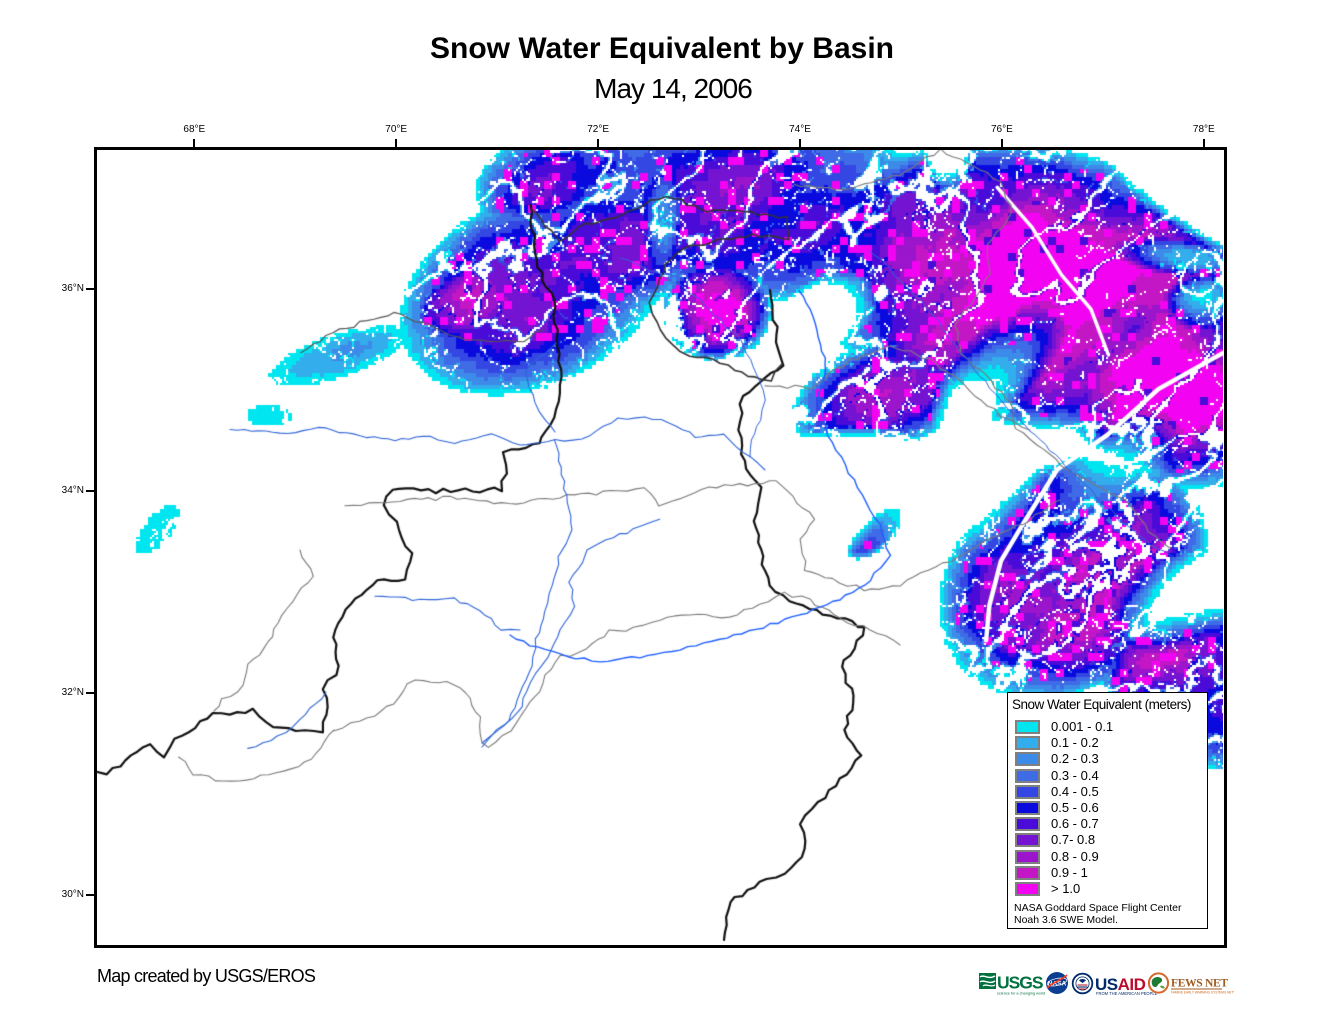 This screenshot has height=1020, width=1320. Describe the element at coordinates (1057, 984) in the screenshot. I see `svg-text: NASA` at that location.